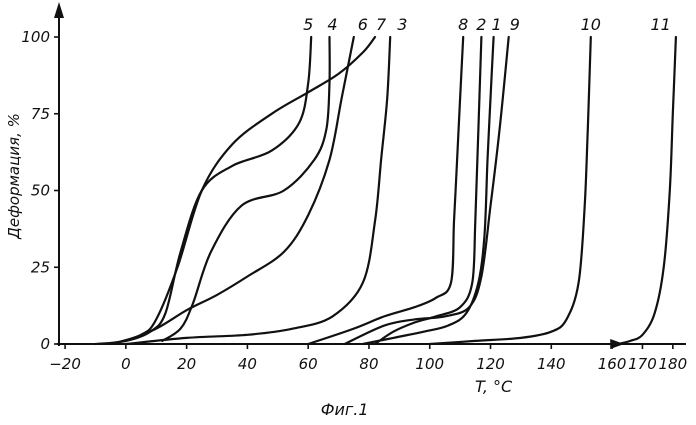 The height and width of the screenshot is (425, 696). I want to click on curve-label-6: 6, so click(363, 24).